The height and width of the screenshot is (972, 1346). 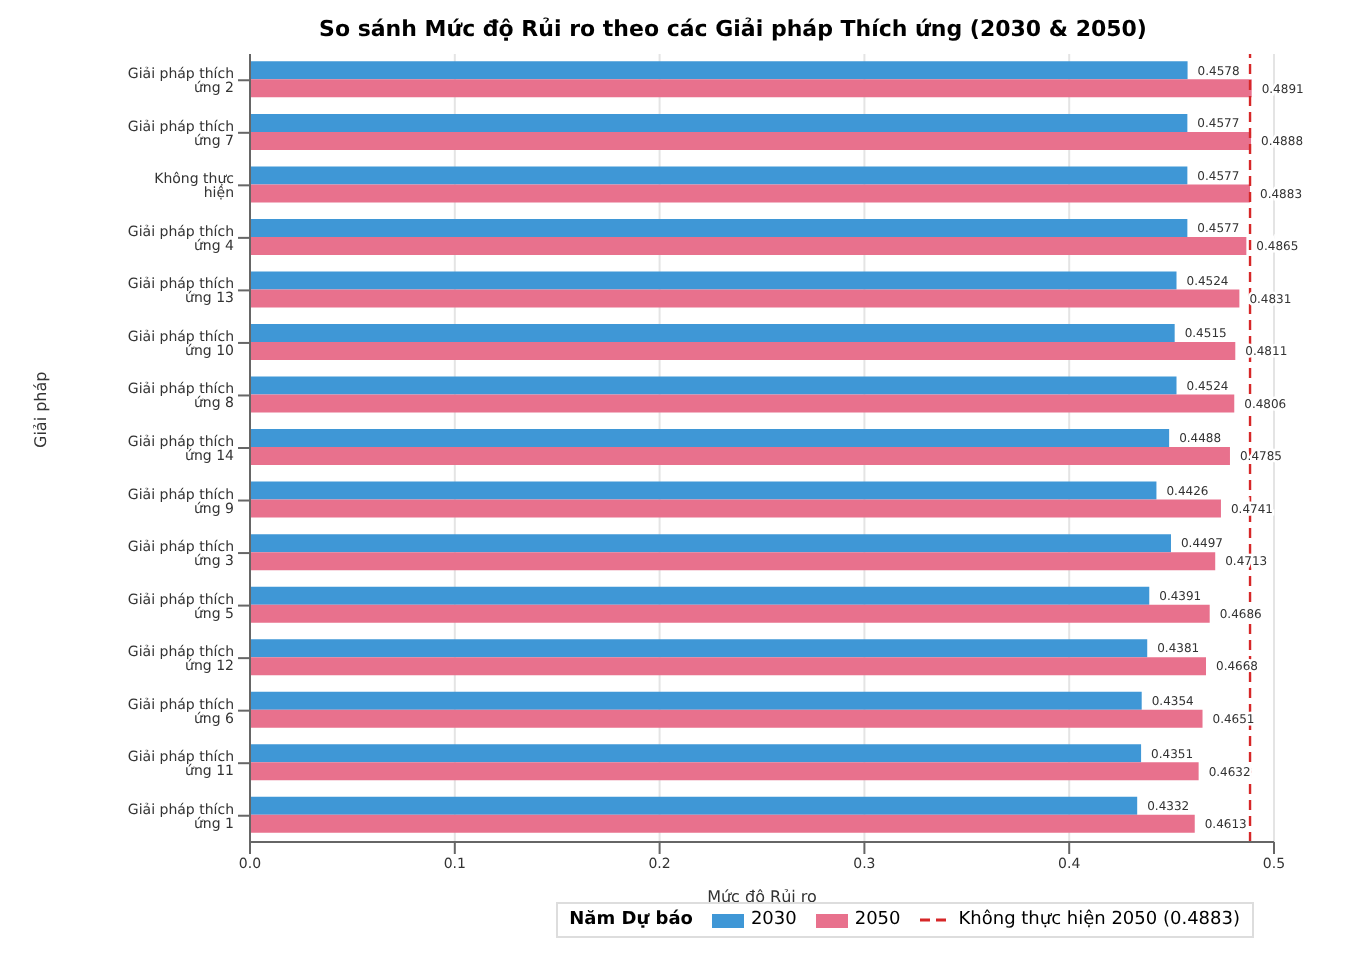 What do you see at coordinates (40, 409) in the screenshot?
I see `y-axis-title: Giải pháp` at bounding box center [40, 409].